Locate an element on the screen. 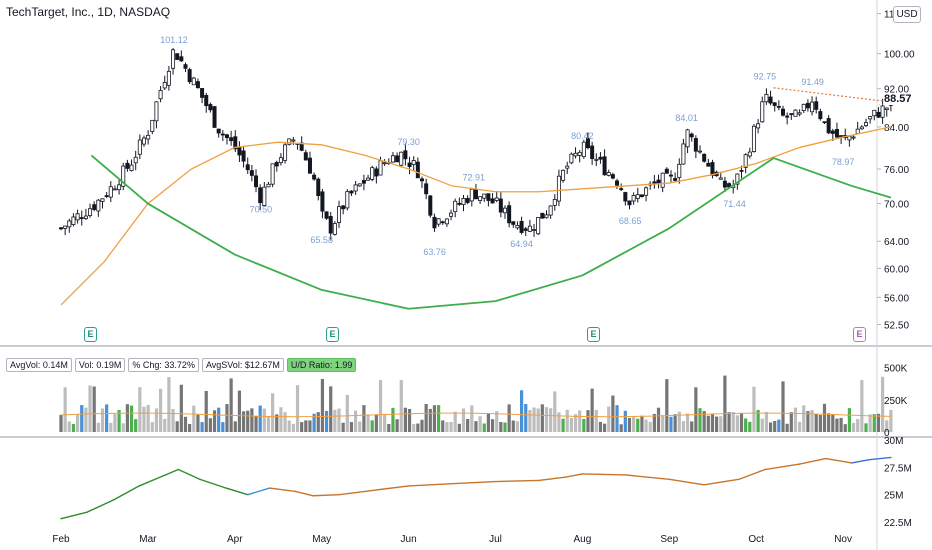  price-annotation-label: 71.44 is located at coordinates (734, 204).